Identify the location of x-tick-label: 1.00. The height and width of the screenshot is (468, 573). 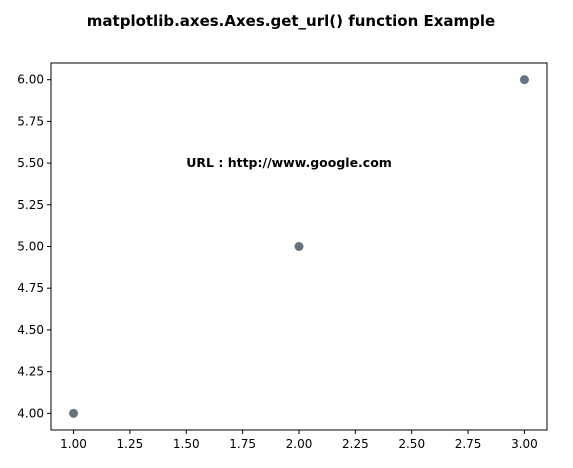
(73, 444).